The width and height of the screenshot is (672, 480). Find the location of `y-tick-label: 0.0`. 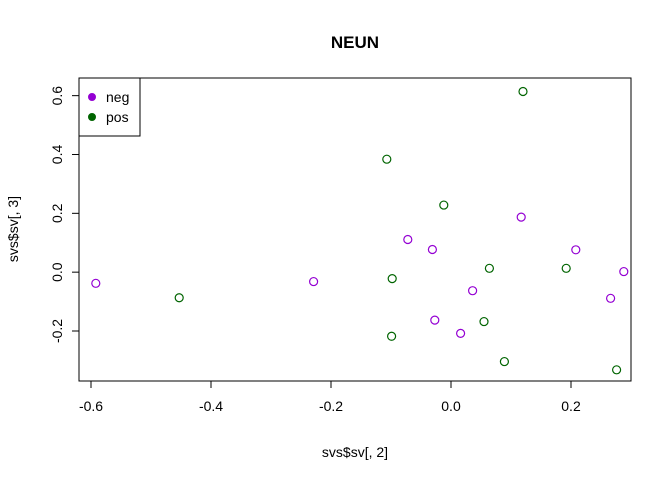

y-tick-label: 0.0 is located at coordinates (57, 272).